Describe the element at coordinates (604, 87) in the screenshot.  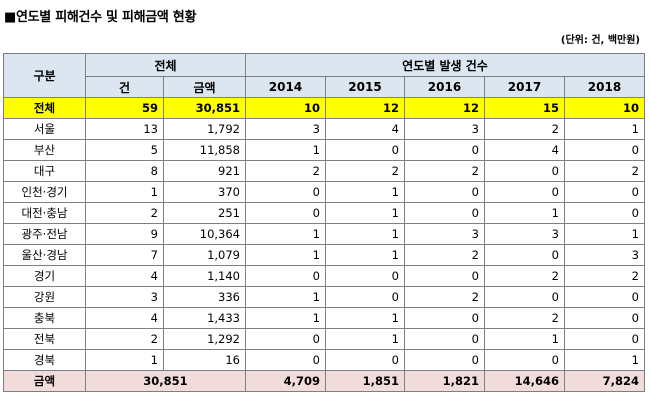
I see `header-year-2018: 2018` at that location.